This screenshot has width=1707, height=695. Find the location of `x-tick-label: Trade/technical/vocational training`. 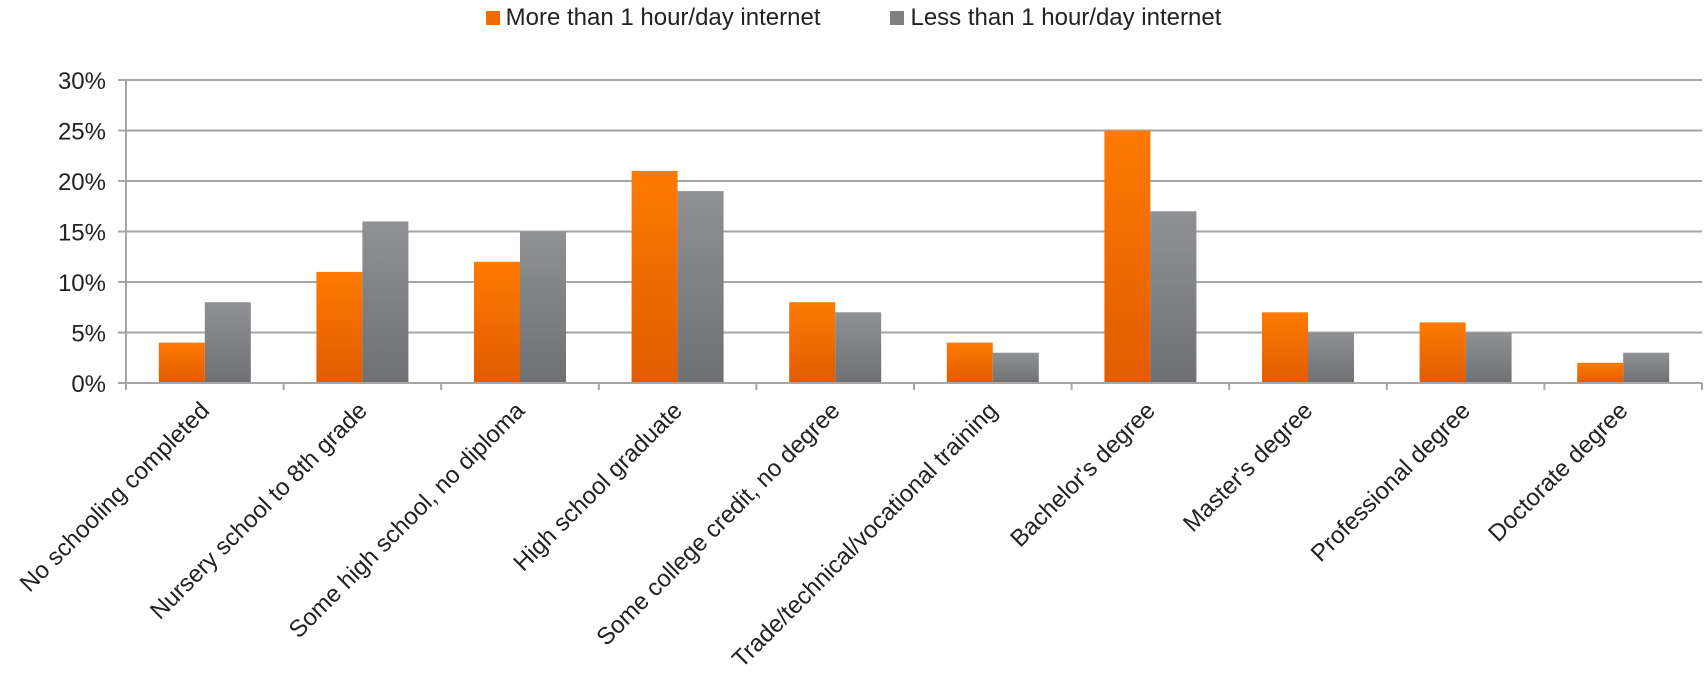

x-tick-label: Trade/technical/vocational training is located at coordinates (865, 535).